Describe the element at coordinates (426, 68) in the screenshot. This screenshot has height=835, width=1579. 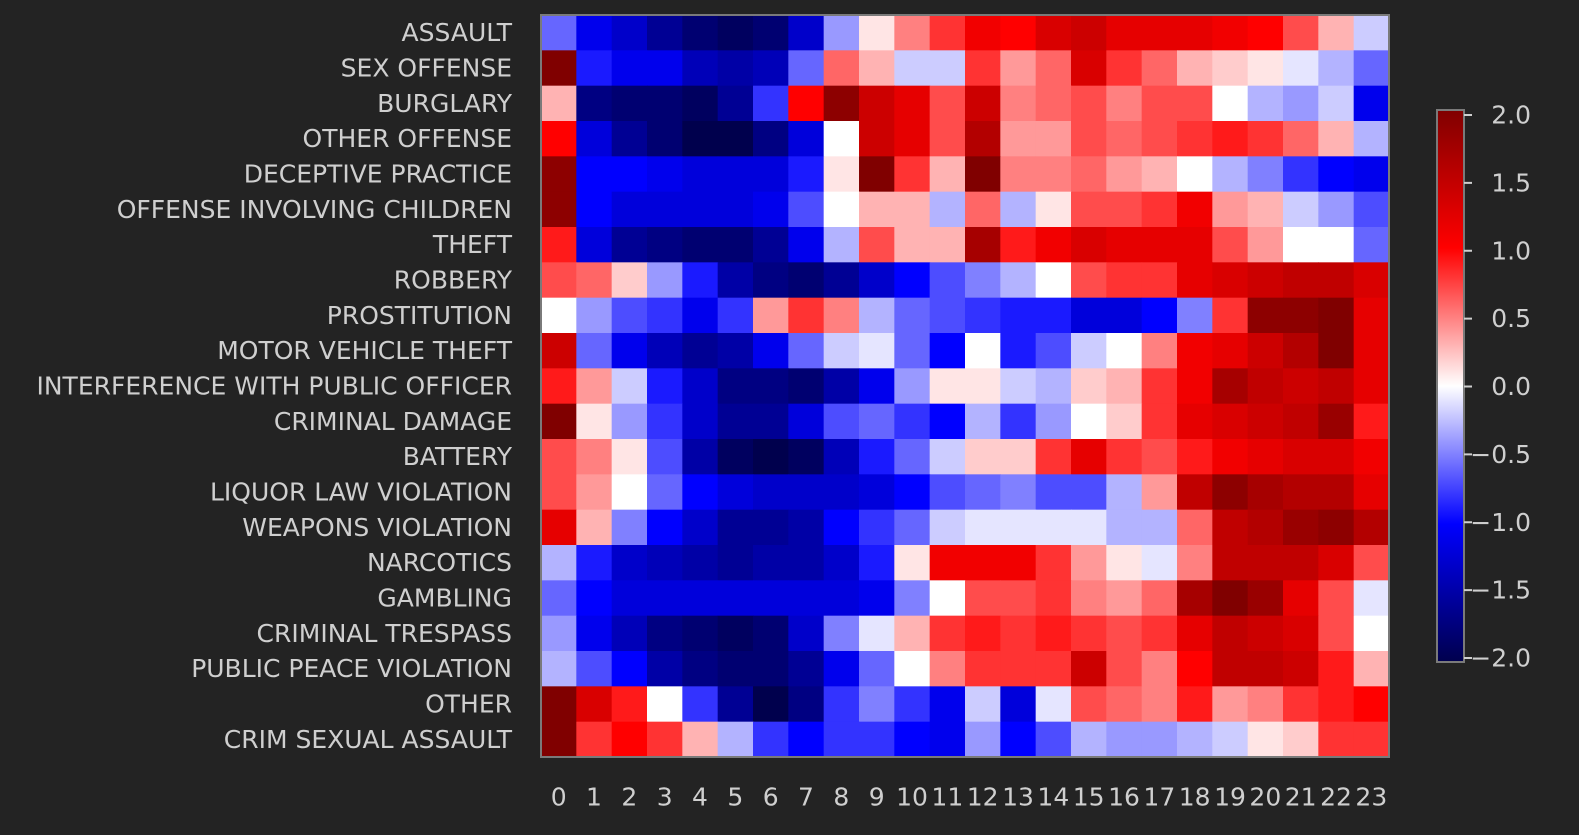
I see `y-tick-label: SEX OFFENSE` at that location.